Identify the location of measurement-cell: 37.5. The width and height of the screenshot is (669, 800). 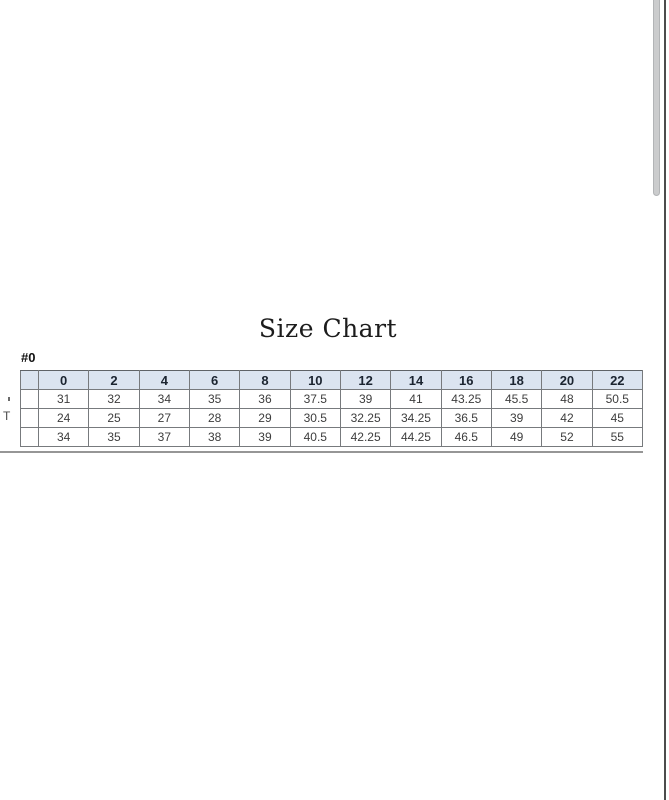
(315, 399).